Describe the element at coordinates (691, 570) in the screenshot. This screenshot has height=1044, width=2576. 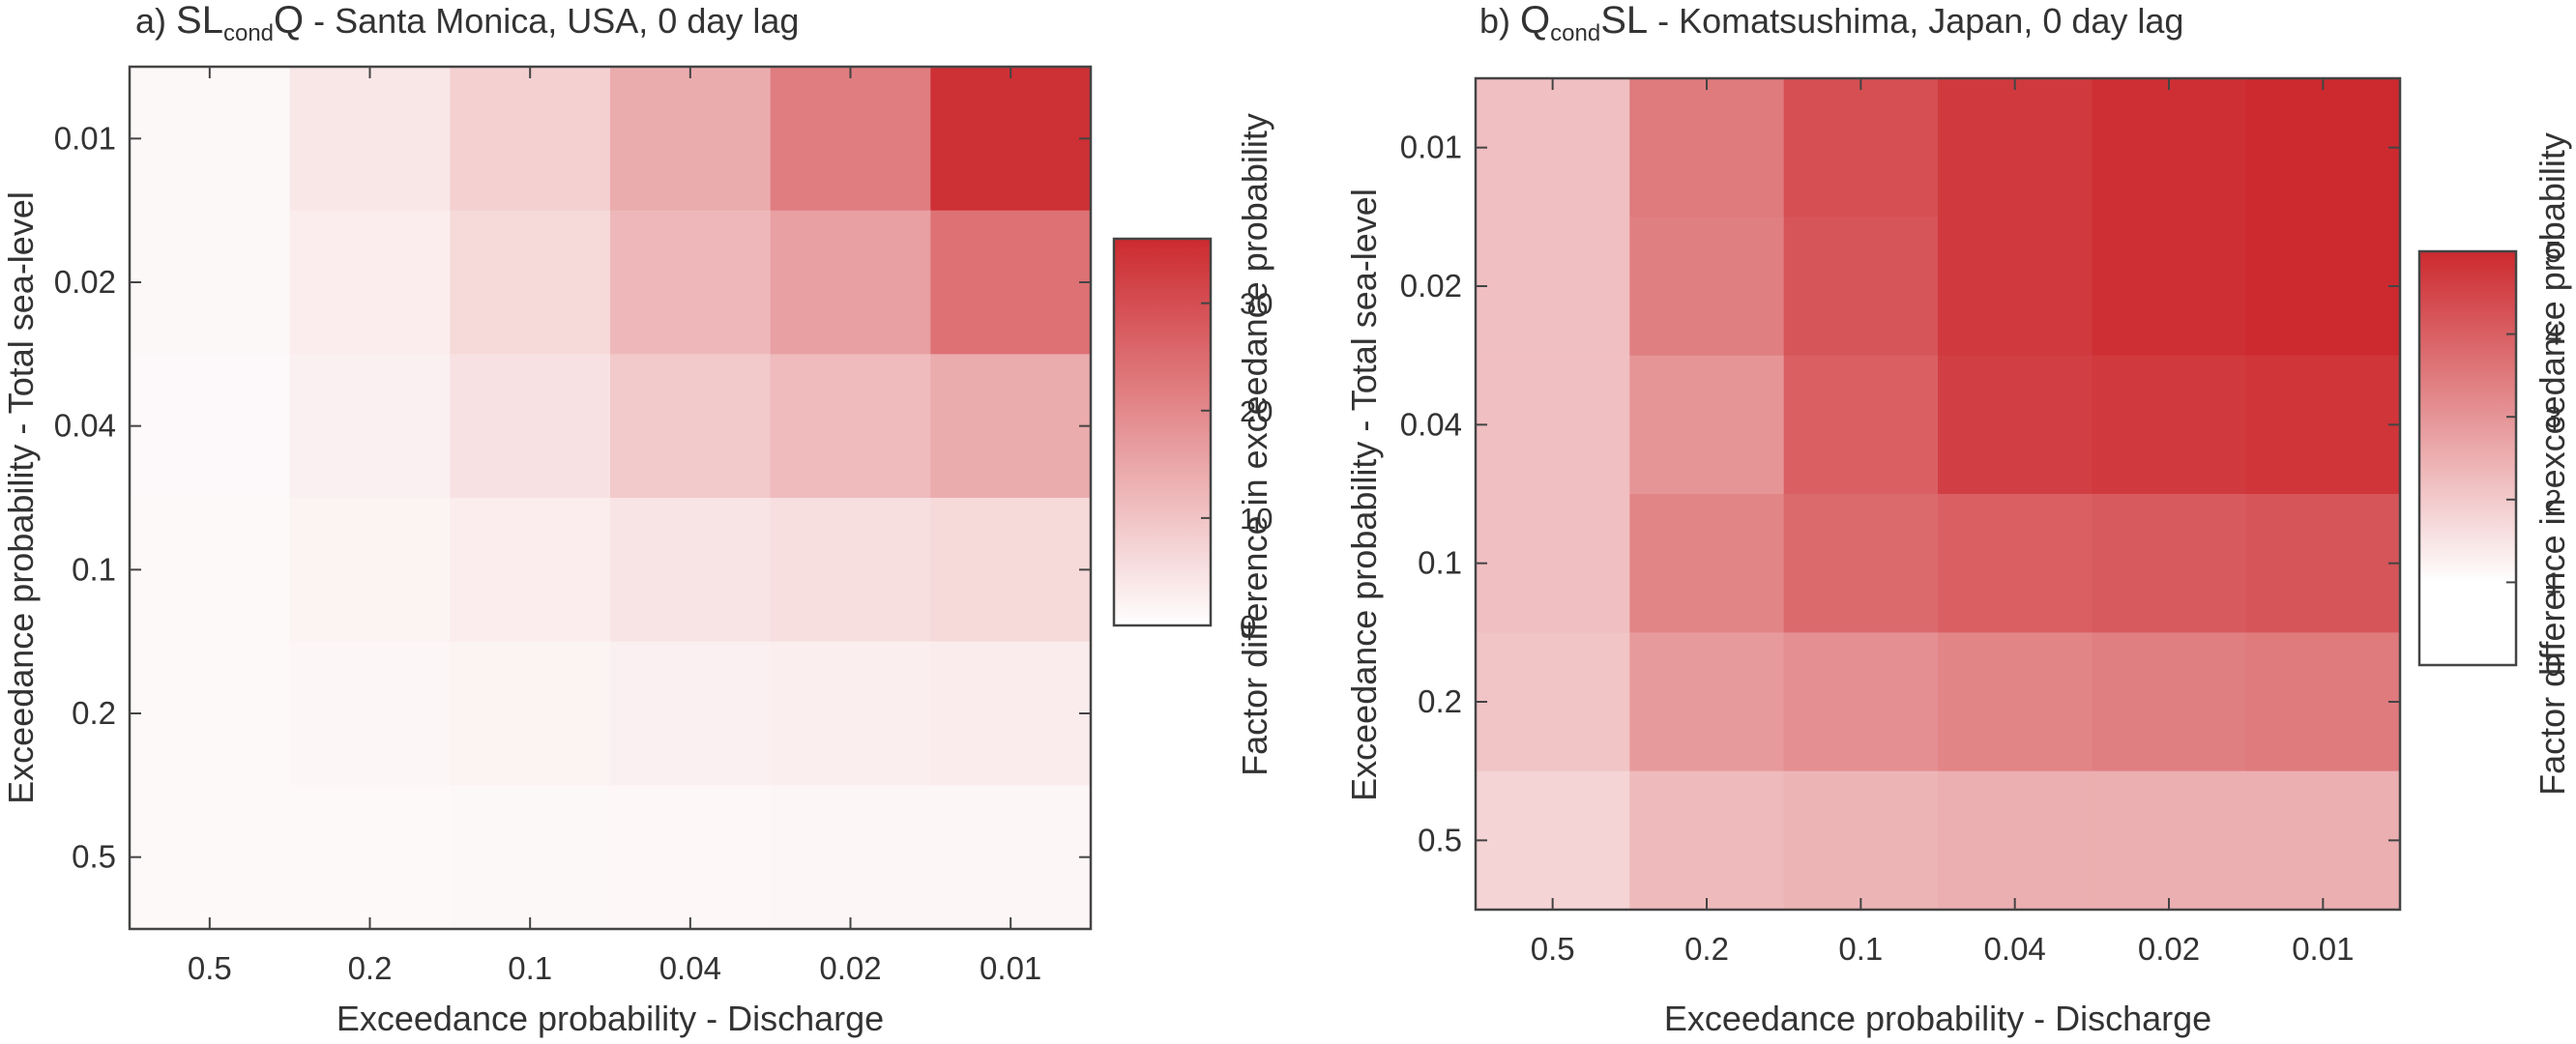
I see `heatmap-cell-0.1-0.04` at that location.